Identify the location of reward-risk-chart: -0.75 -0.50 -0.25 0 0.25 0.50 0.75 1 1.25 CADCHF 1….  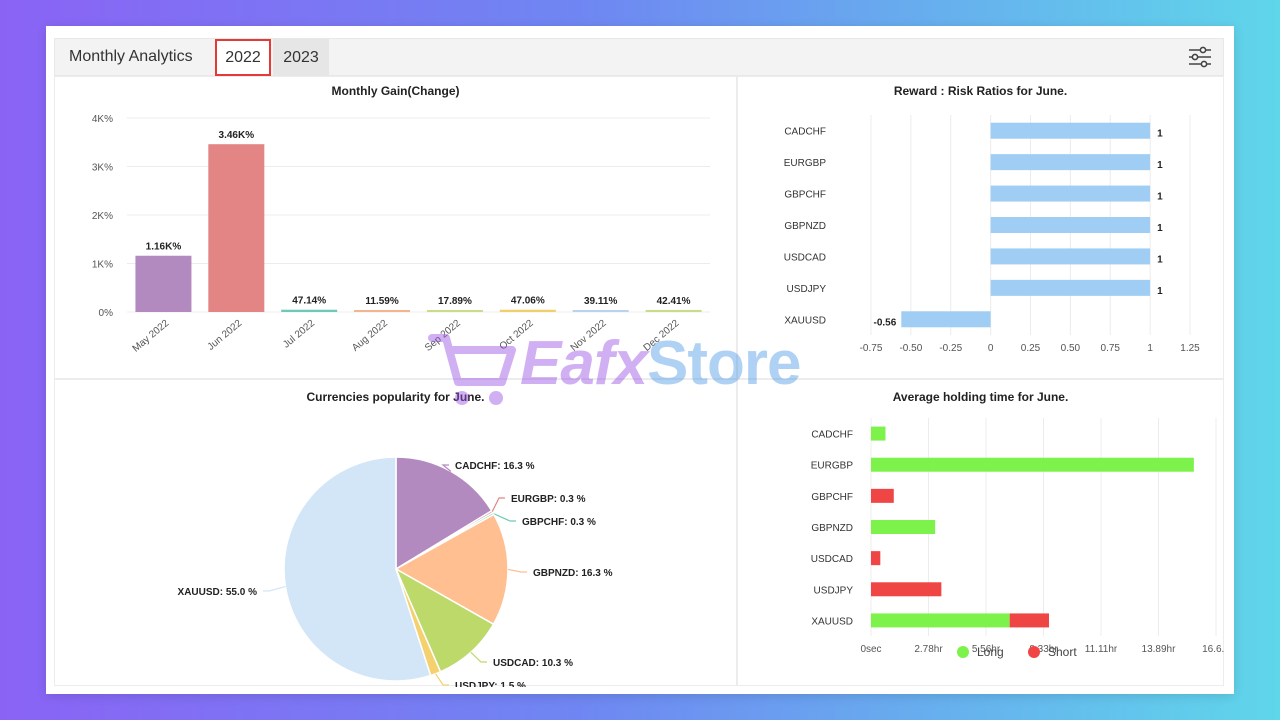
(992, 234).